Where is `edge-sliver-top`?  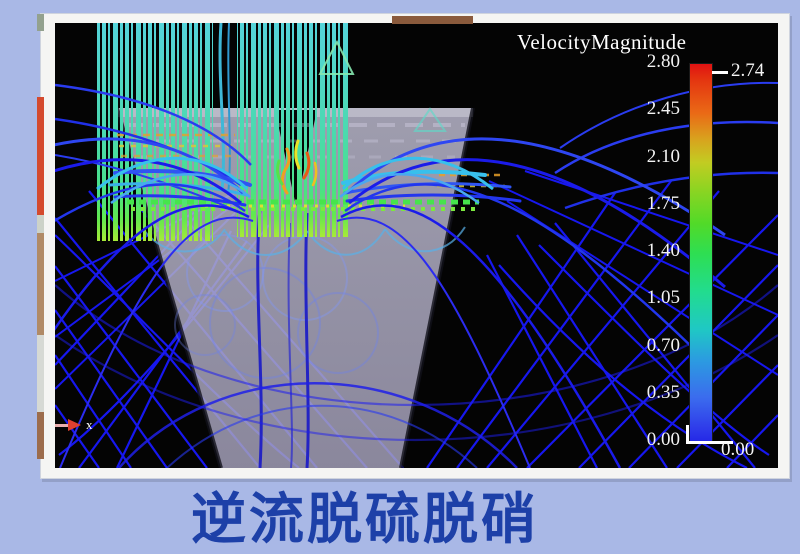
edge-sliver-top is located at coordinates (432, 20).